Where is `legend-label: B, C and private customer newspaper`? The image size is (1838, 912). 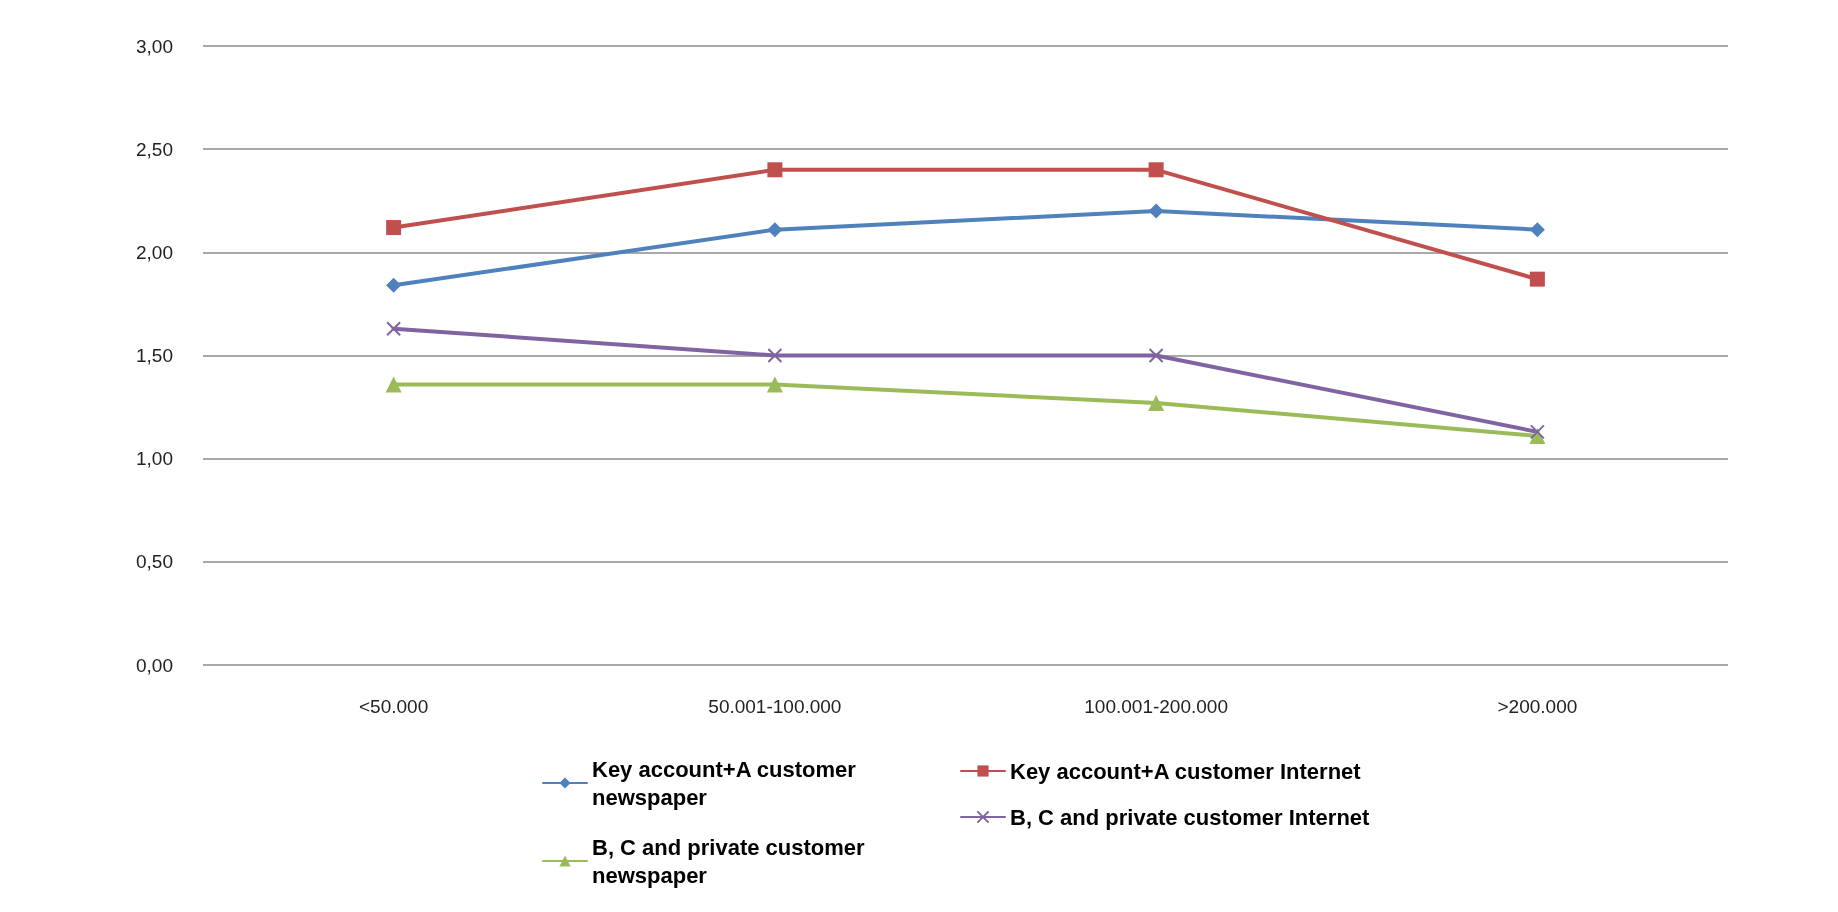 legend-label: B, C and private customer newspaper is located at coordinates (731, 861).